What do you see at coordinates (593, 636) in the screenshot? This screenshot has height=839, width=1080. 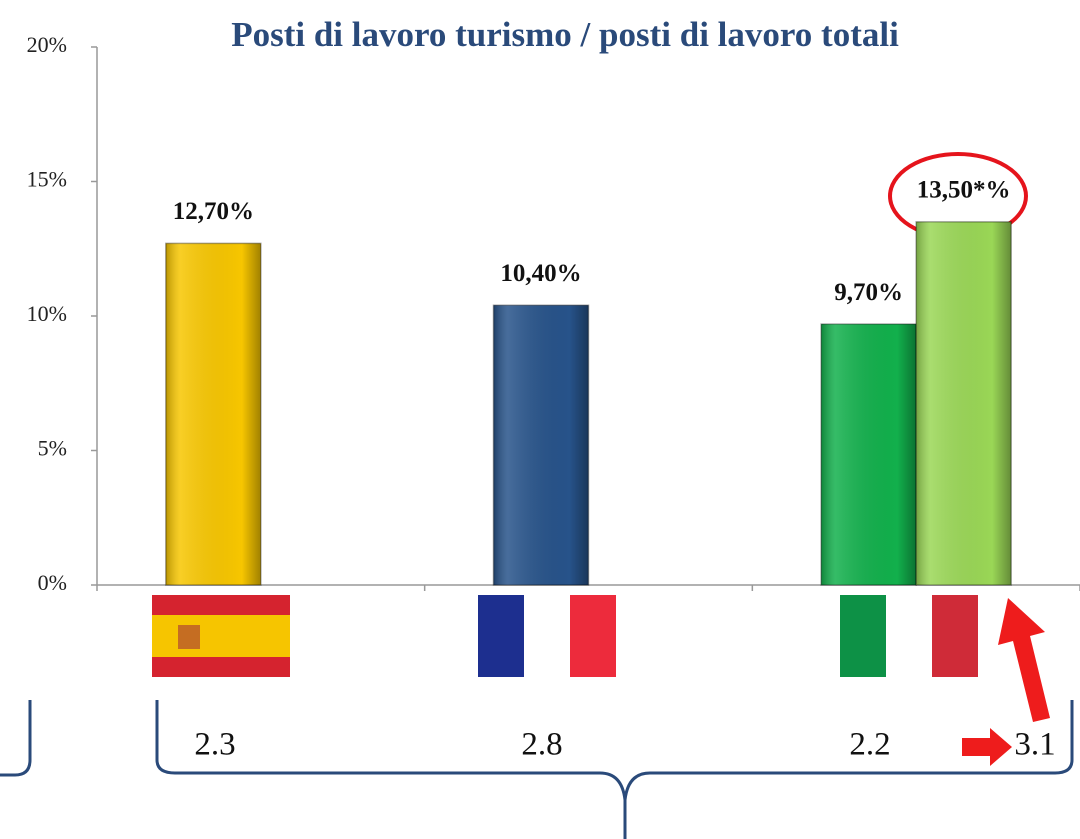 I see `flag-france-red` at bounding box center [593, 636].